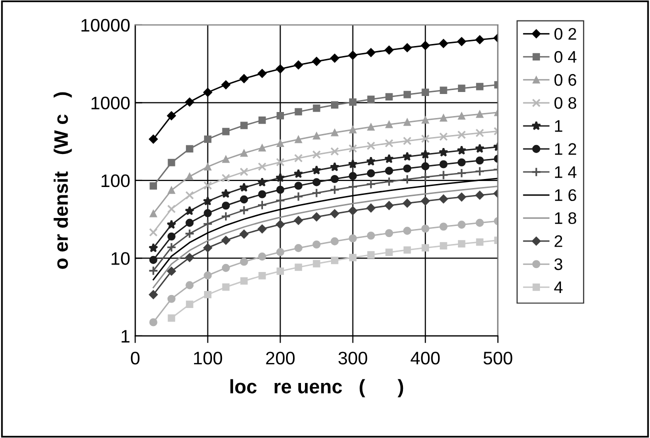 This screenshot has width=650, height=438. What do you see at coordinates (280, 358) in the screenshot?
I see `x-tick-label: 200` at bounding box center [280, 358].